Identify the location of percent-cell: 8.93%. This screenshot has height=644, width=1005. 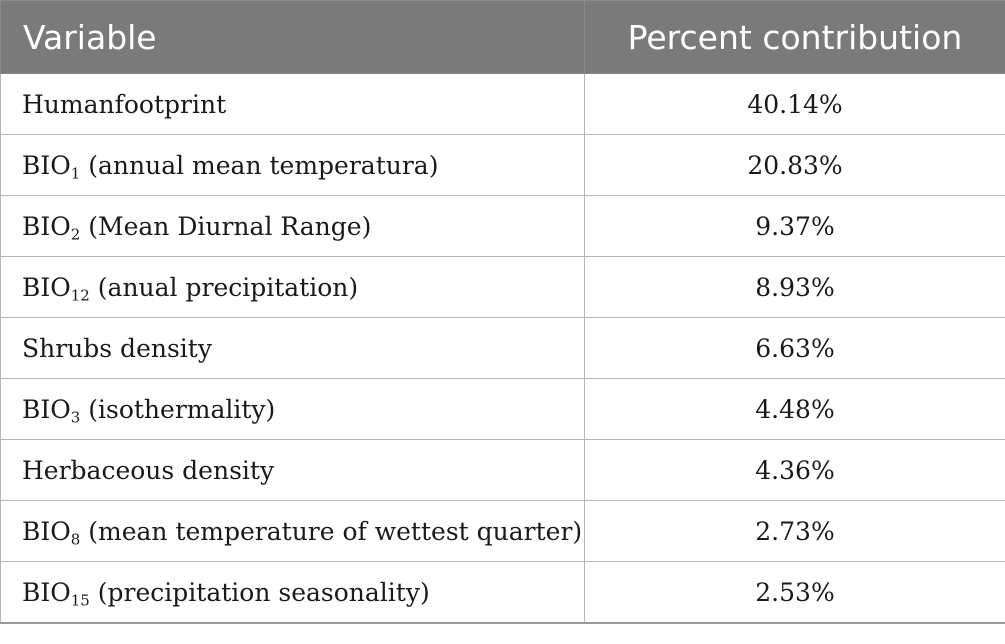
(794, 287).